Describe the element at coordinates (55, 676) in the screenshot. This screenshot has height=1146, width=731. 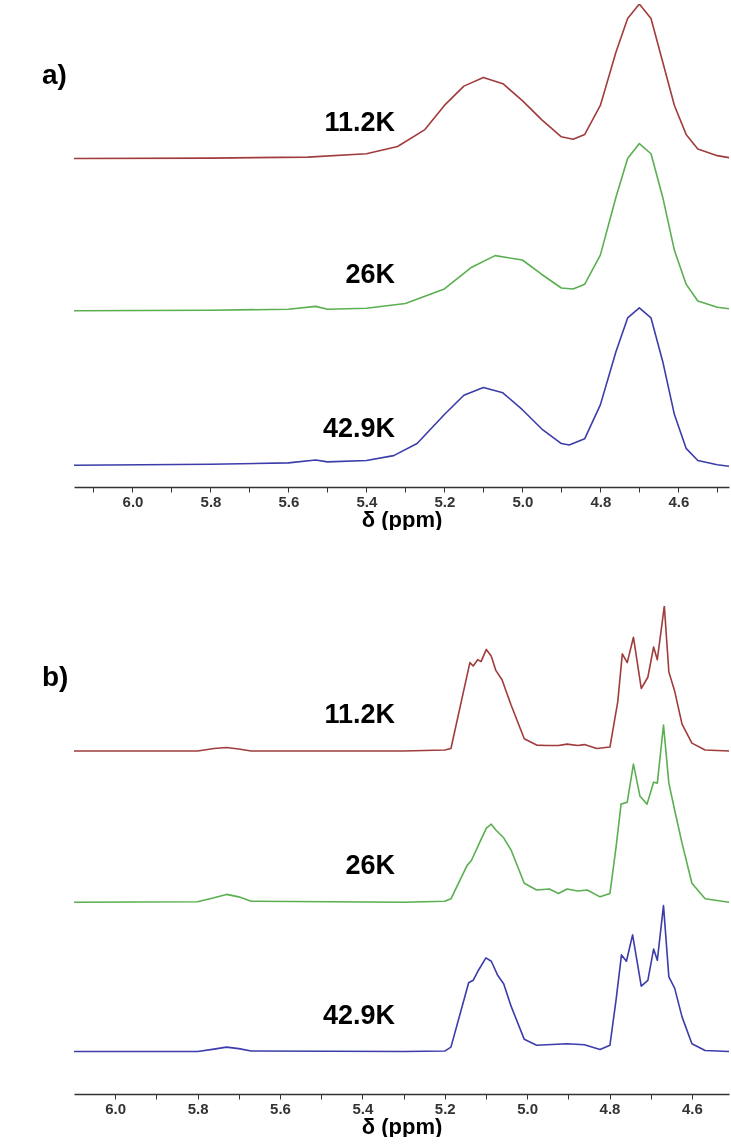
I see `text: b)` at that location.